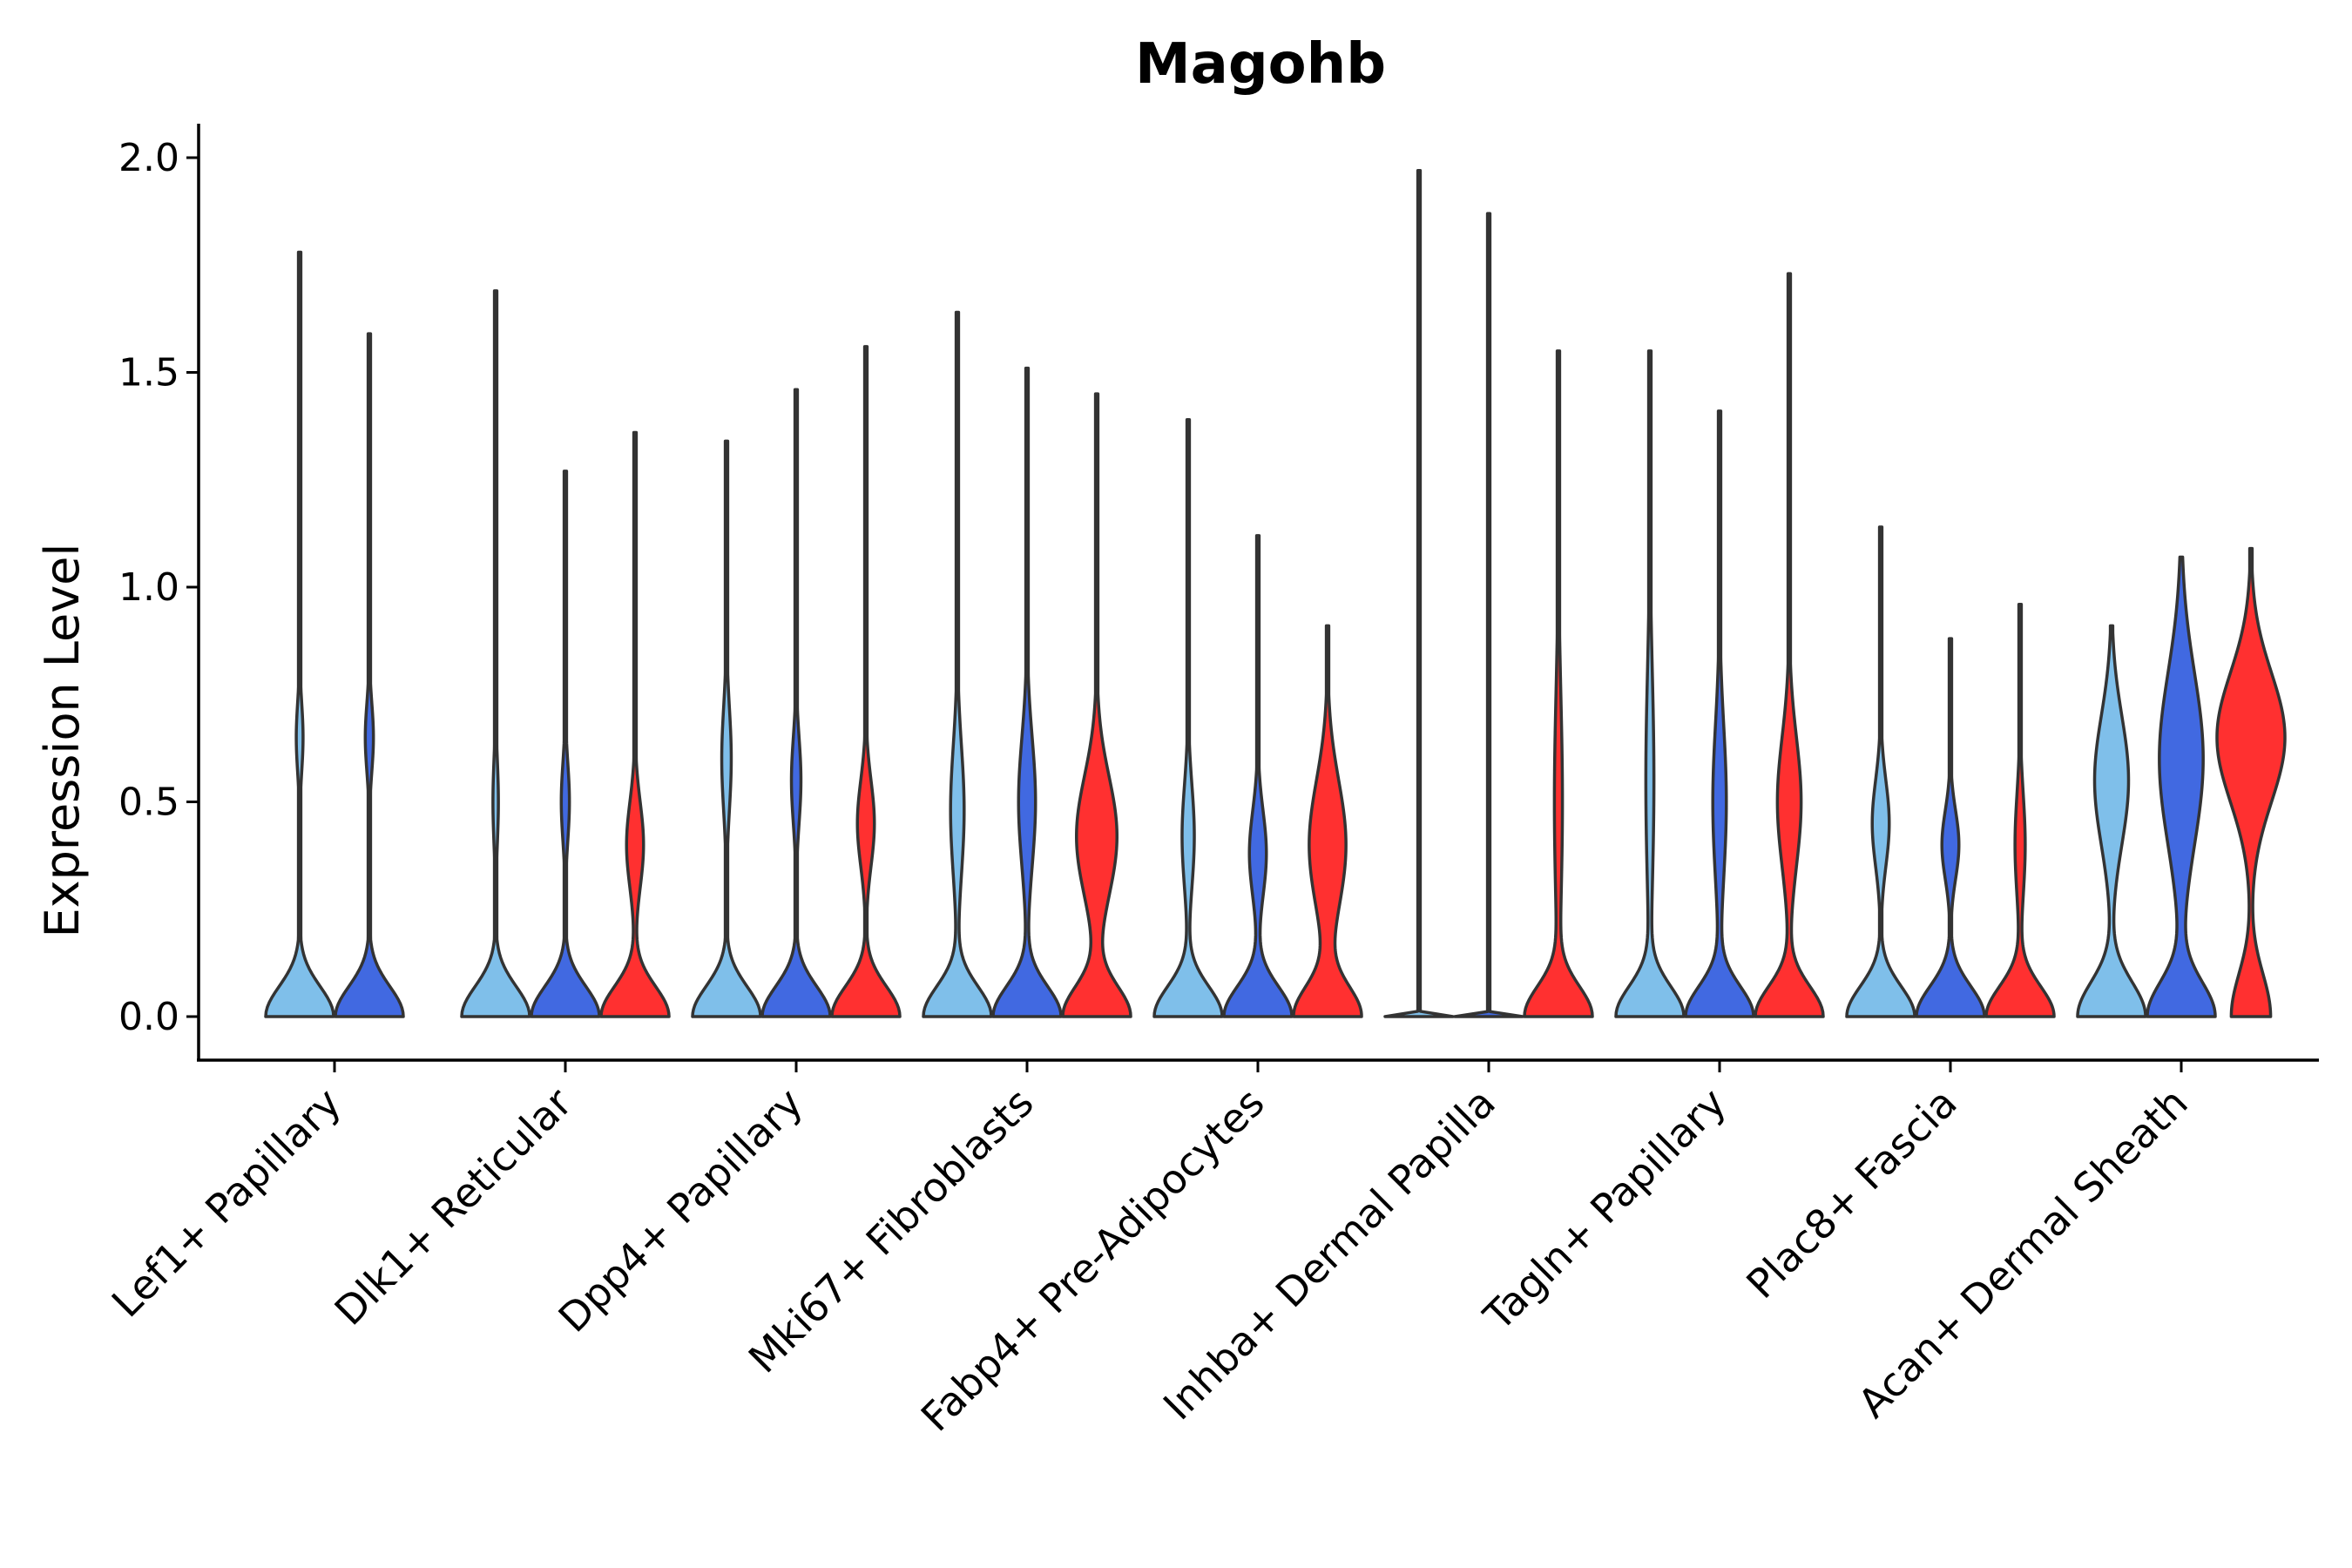 This screenshot has height=1568, width=2352. I want to click on y-ticks: 0.0 0.5 1.0 1.5 2.0, so click(158, 587).